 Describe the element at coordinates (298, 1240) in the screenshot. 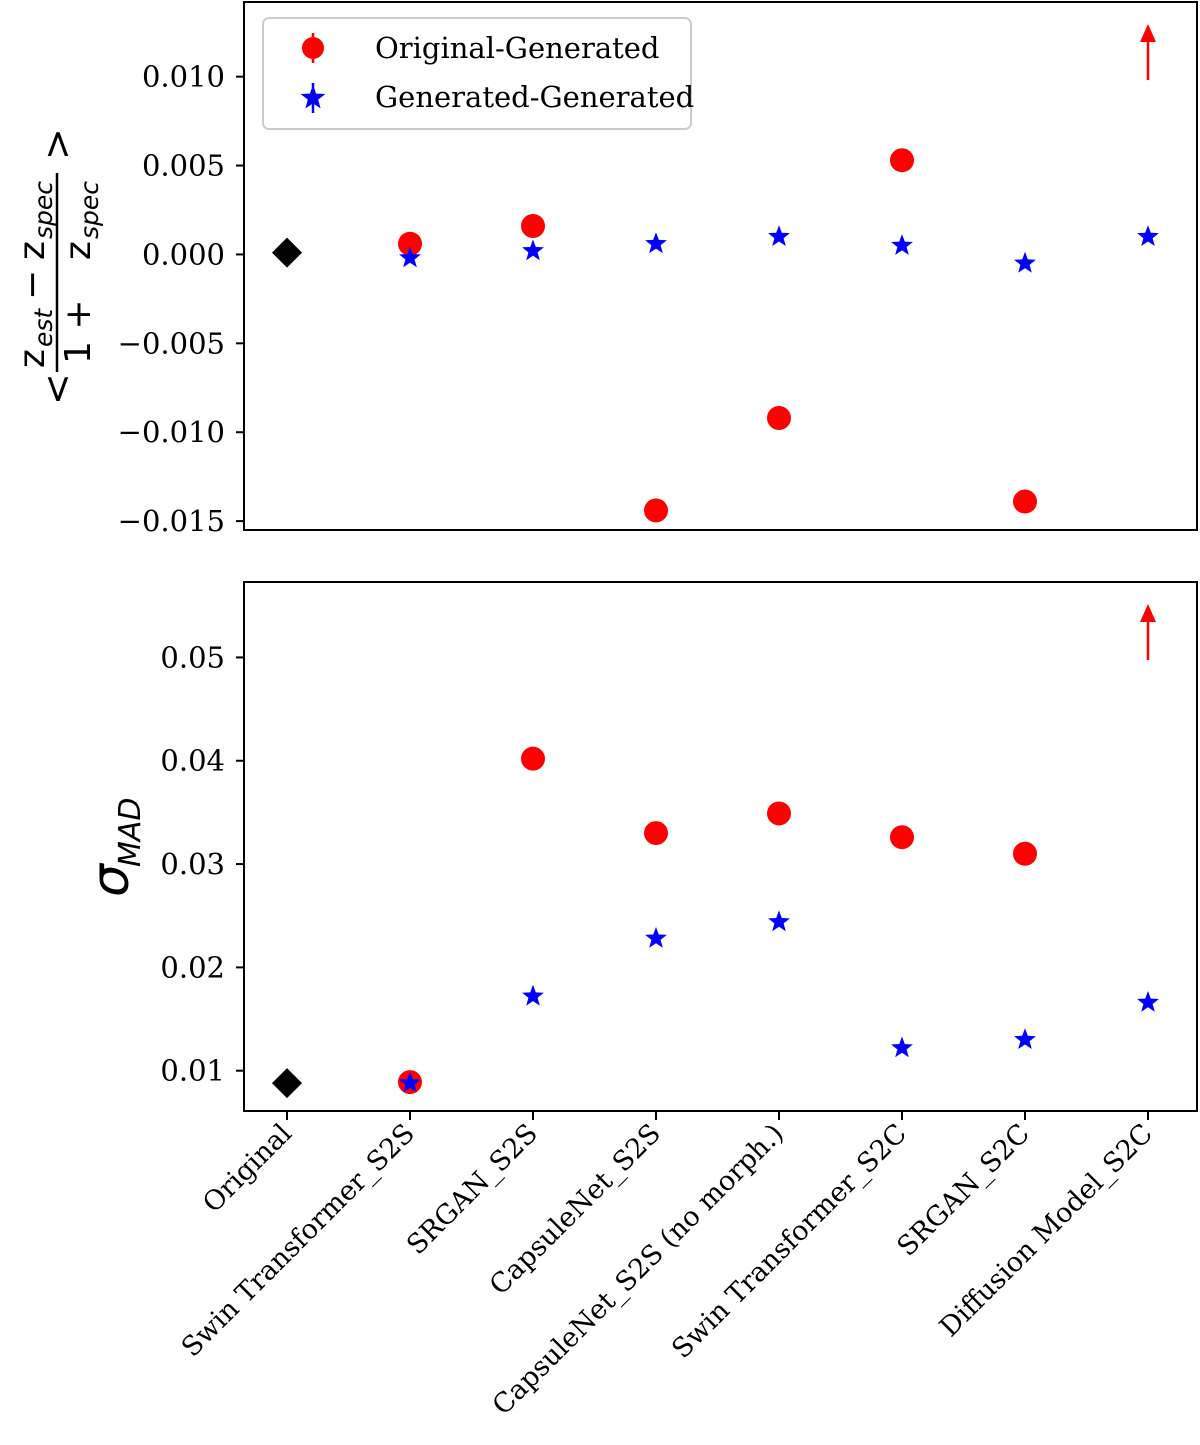

I see `x-tick-label: Swin Transformer_S2S` at that location.